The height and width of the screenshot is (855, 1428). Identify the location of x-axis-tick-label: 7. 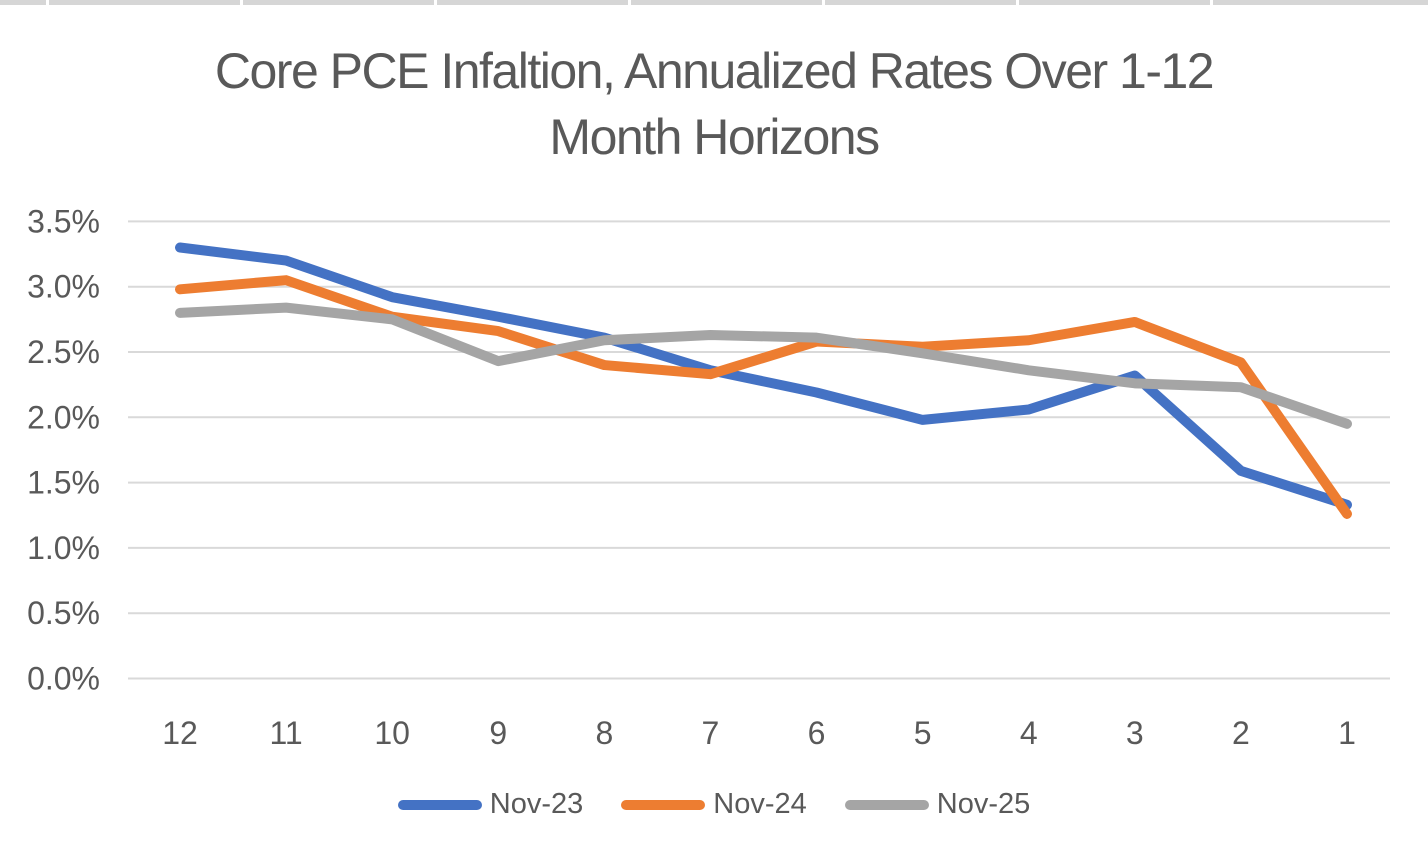
(711, 733).